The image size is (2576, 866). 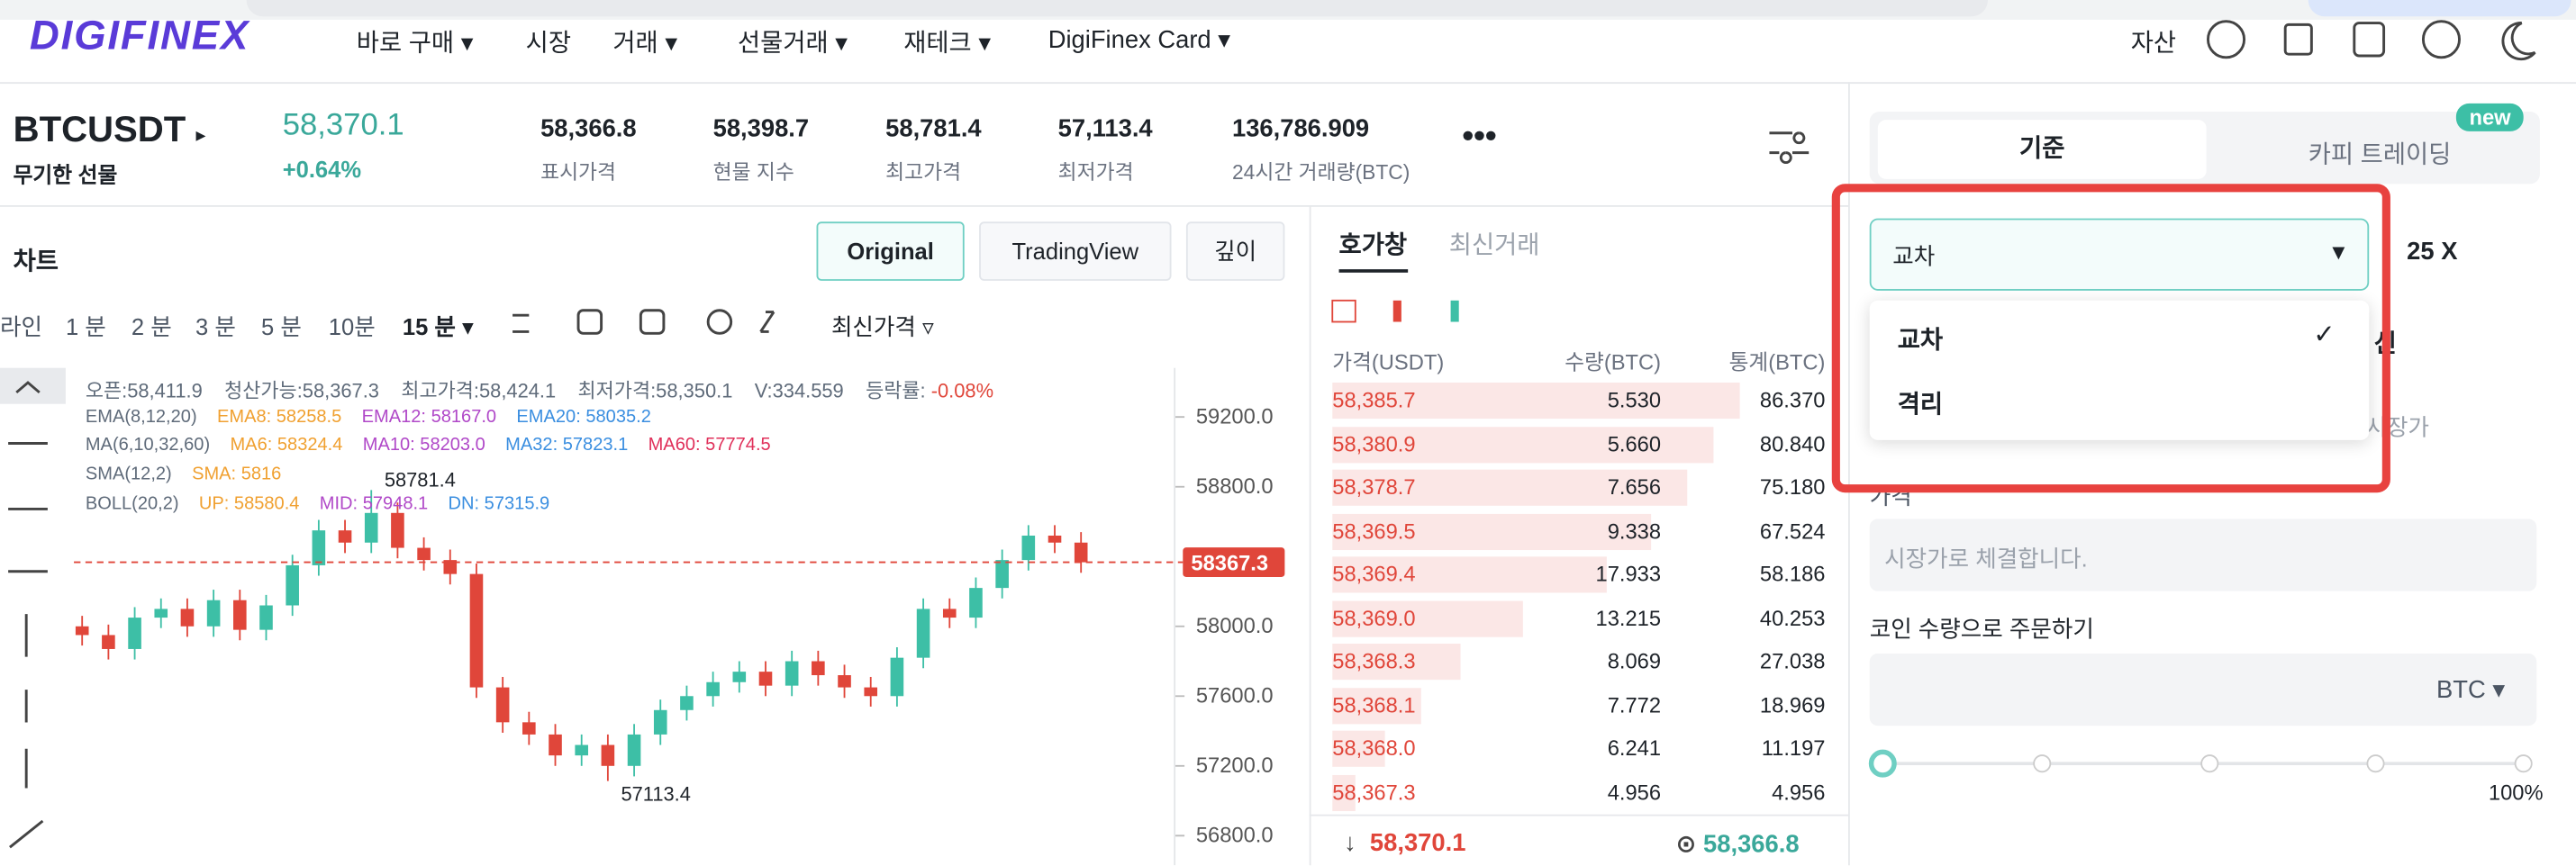 What do you see at coordinates (438, 326) in the screenshot?
I see `interval-active: 15 분 ▾` at bounding box center [438, 326].